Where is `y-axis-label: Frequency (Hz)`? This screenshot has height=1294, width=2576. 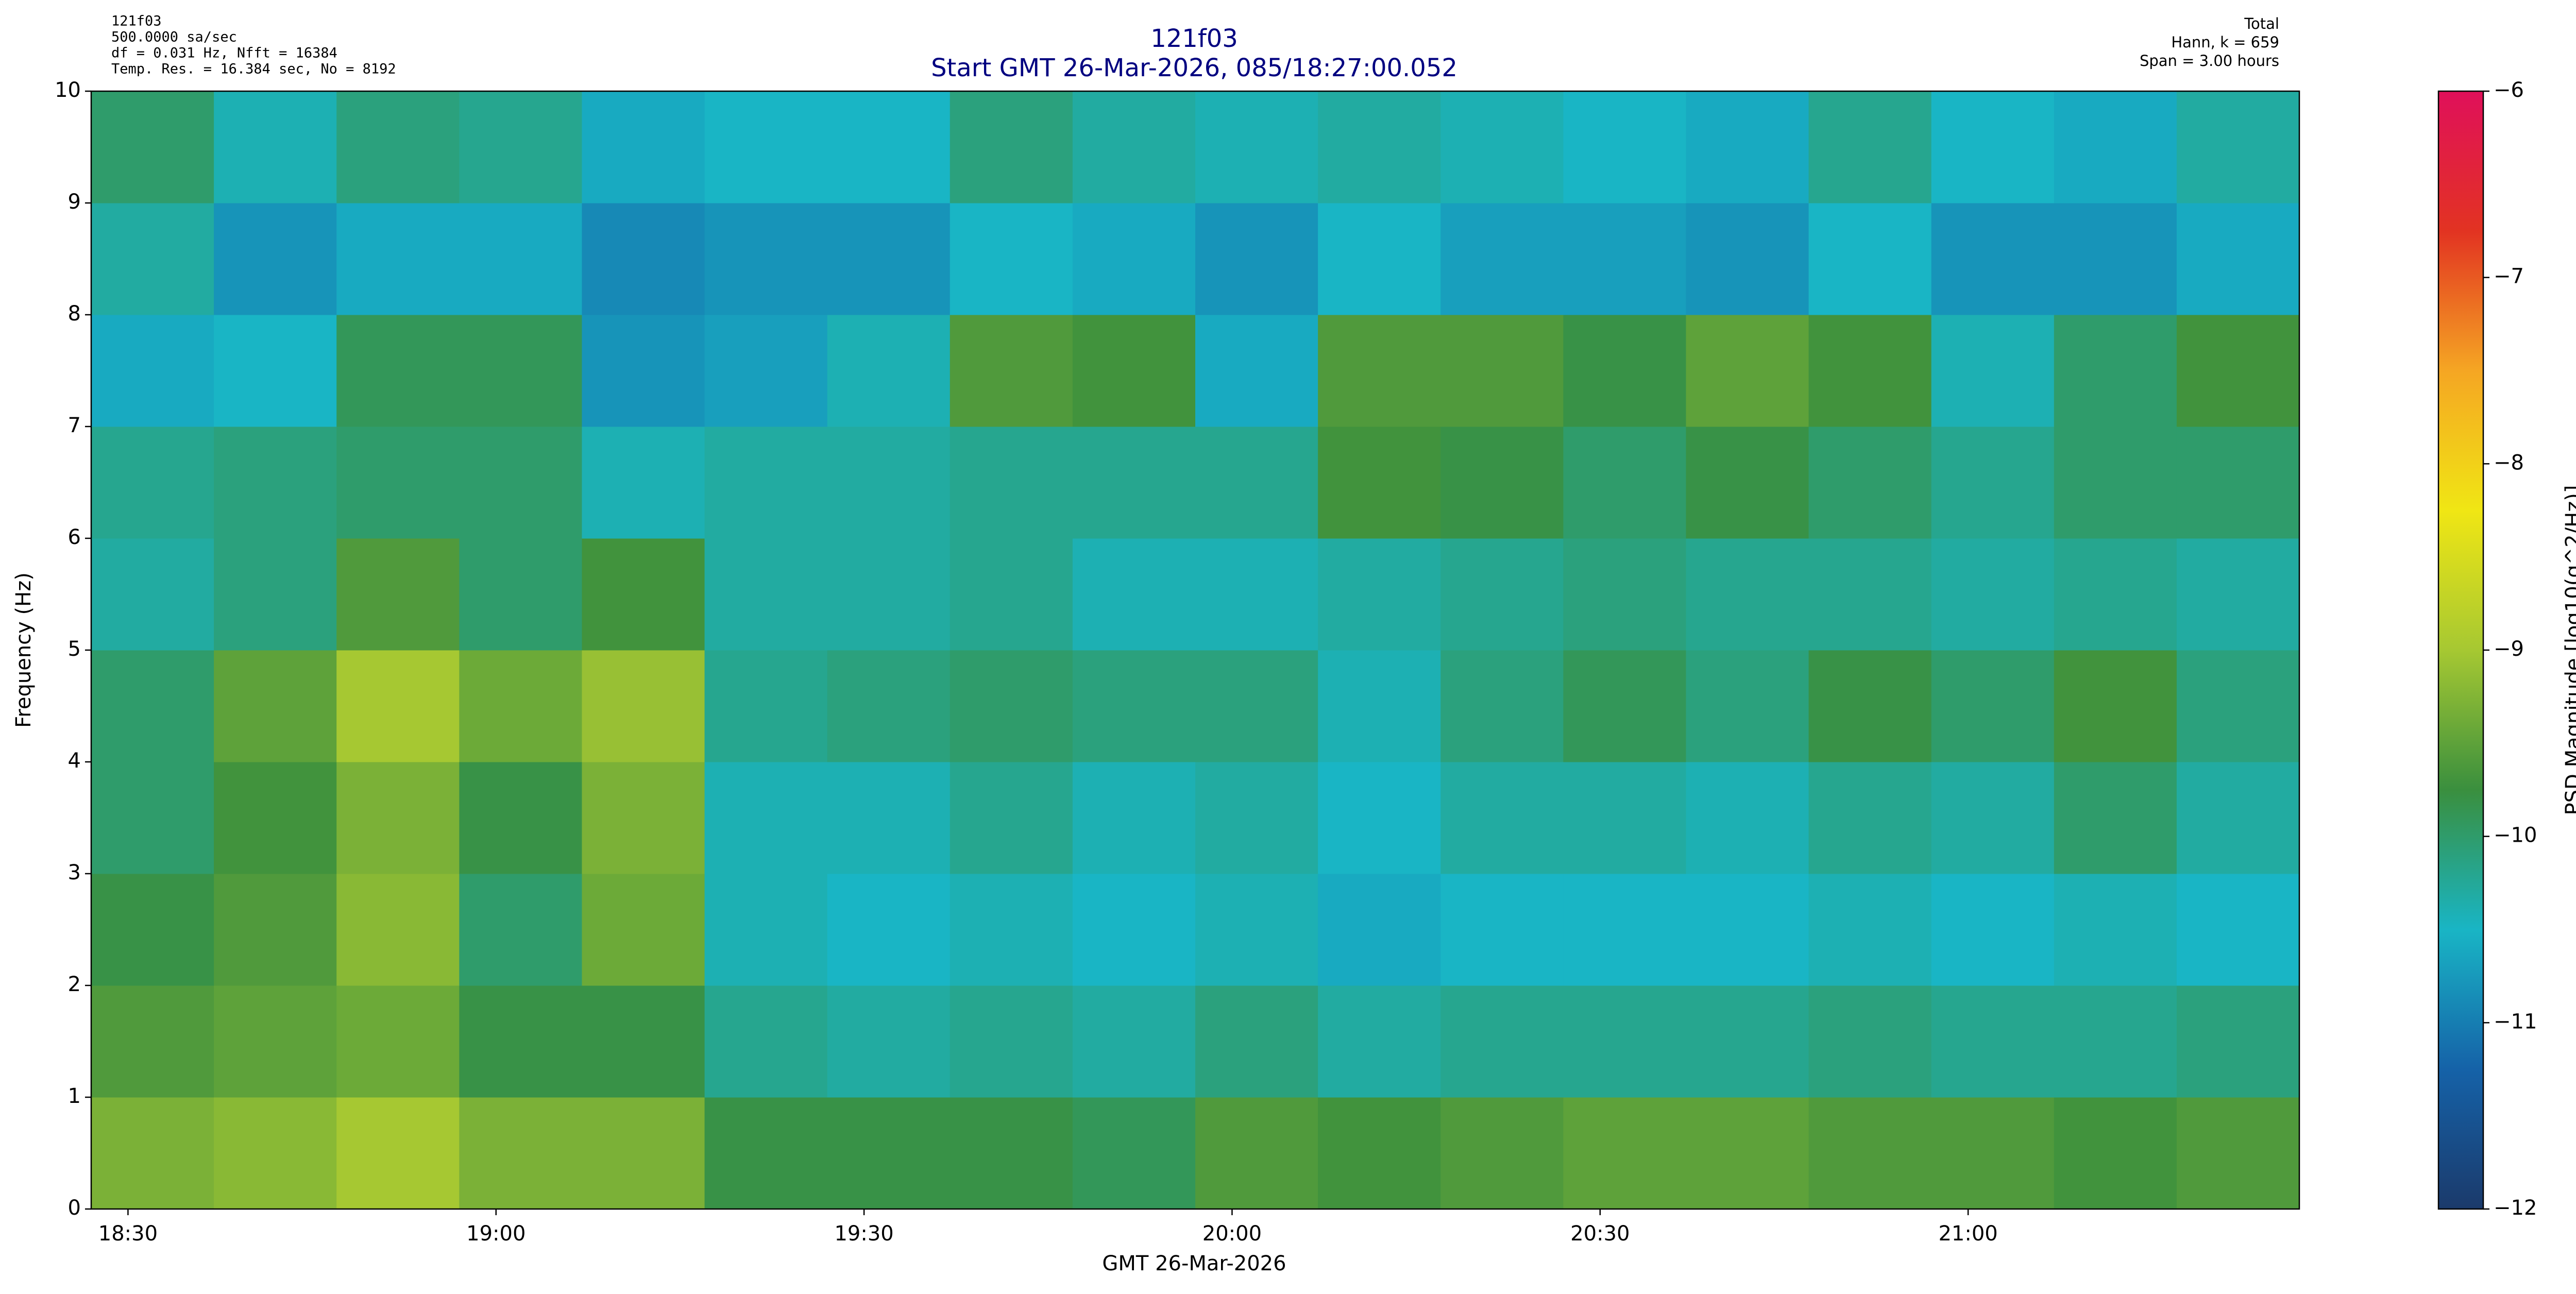
y-axis-label: Frequency (Hz) is located at coordinates (24, 650).